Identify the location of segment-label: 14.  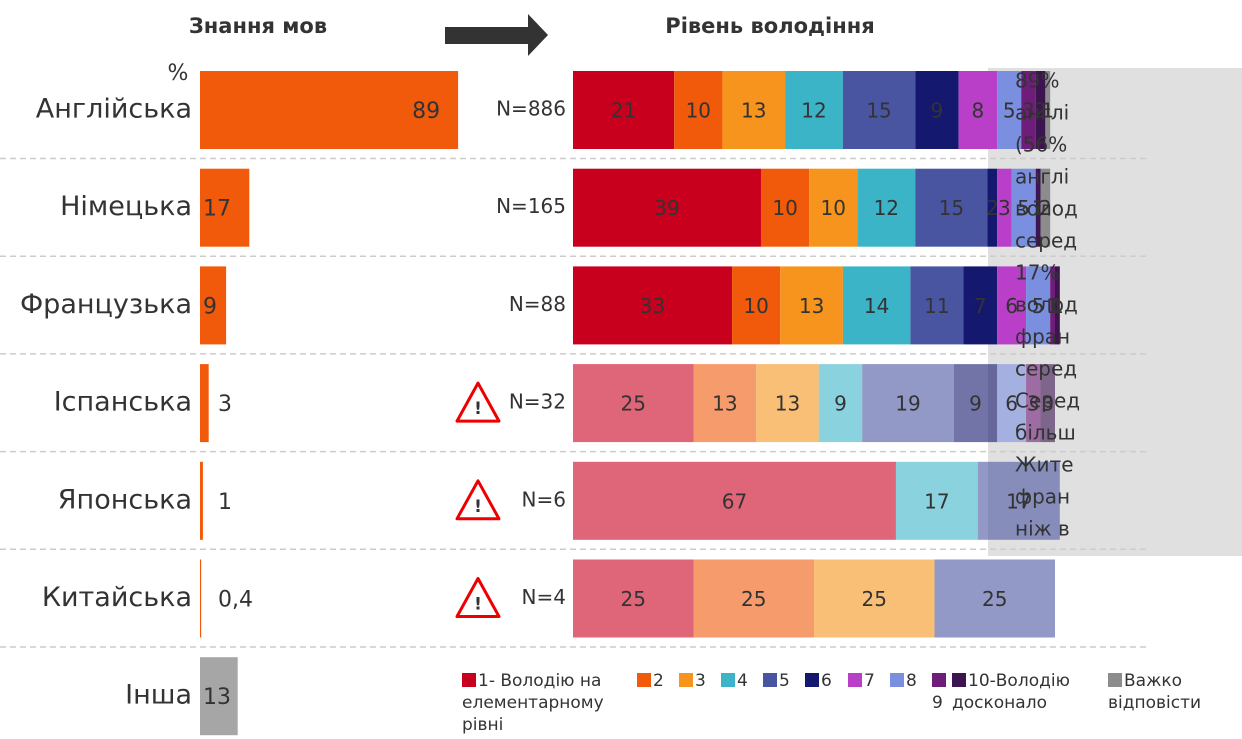
(876, 306).